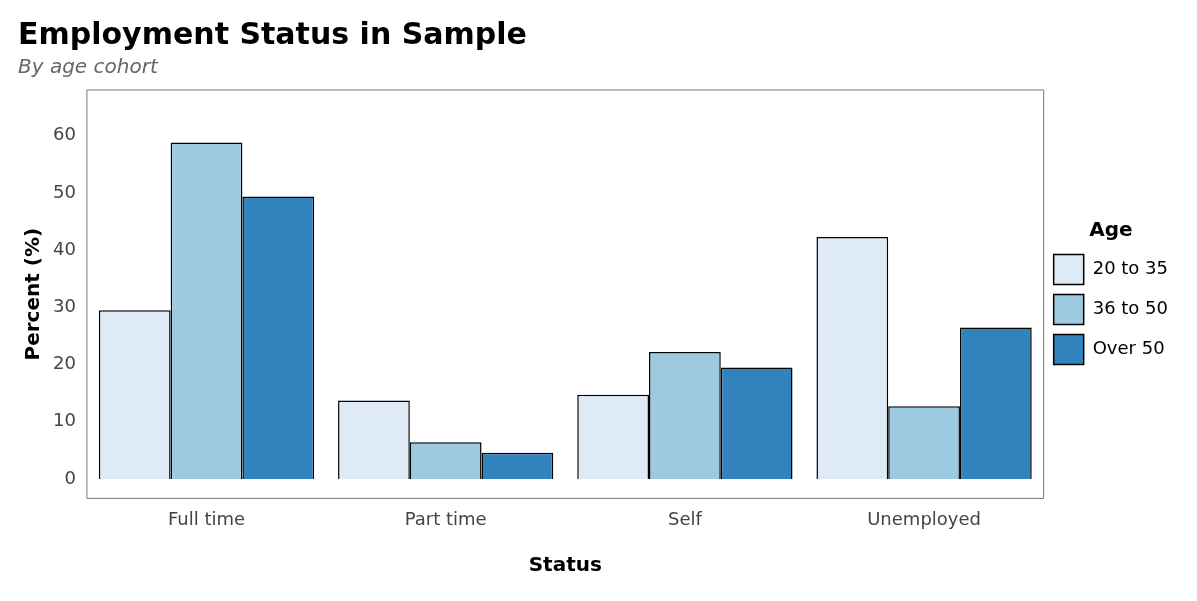 The height and width of the screenshot is (601, 1197). What do you see at coordinates (64, 191) in the screenshot?
I see `y-tick-label: 50` at bounding box center [64, 191].